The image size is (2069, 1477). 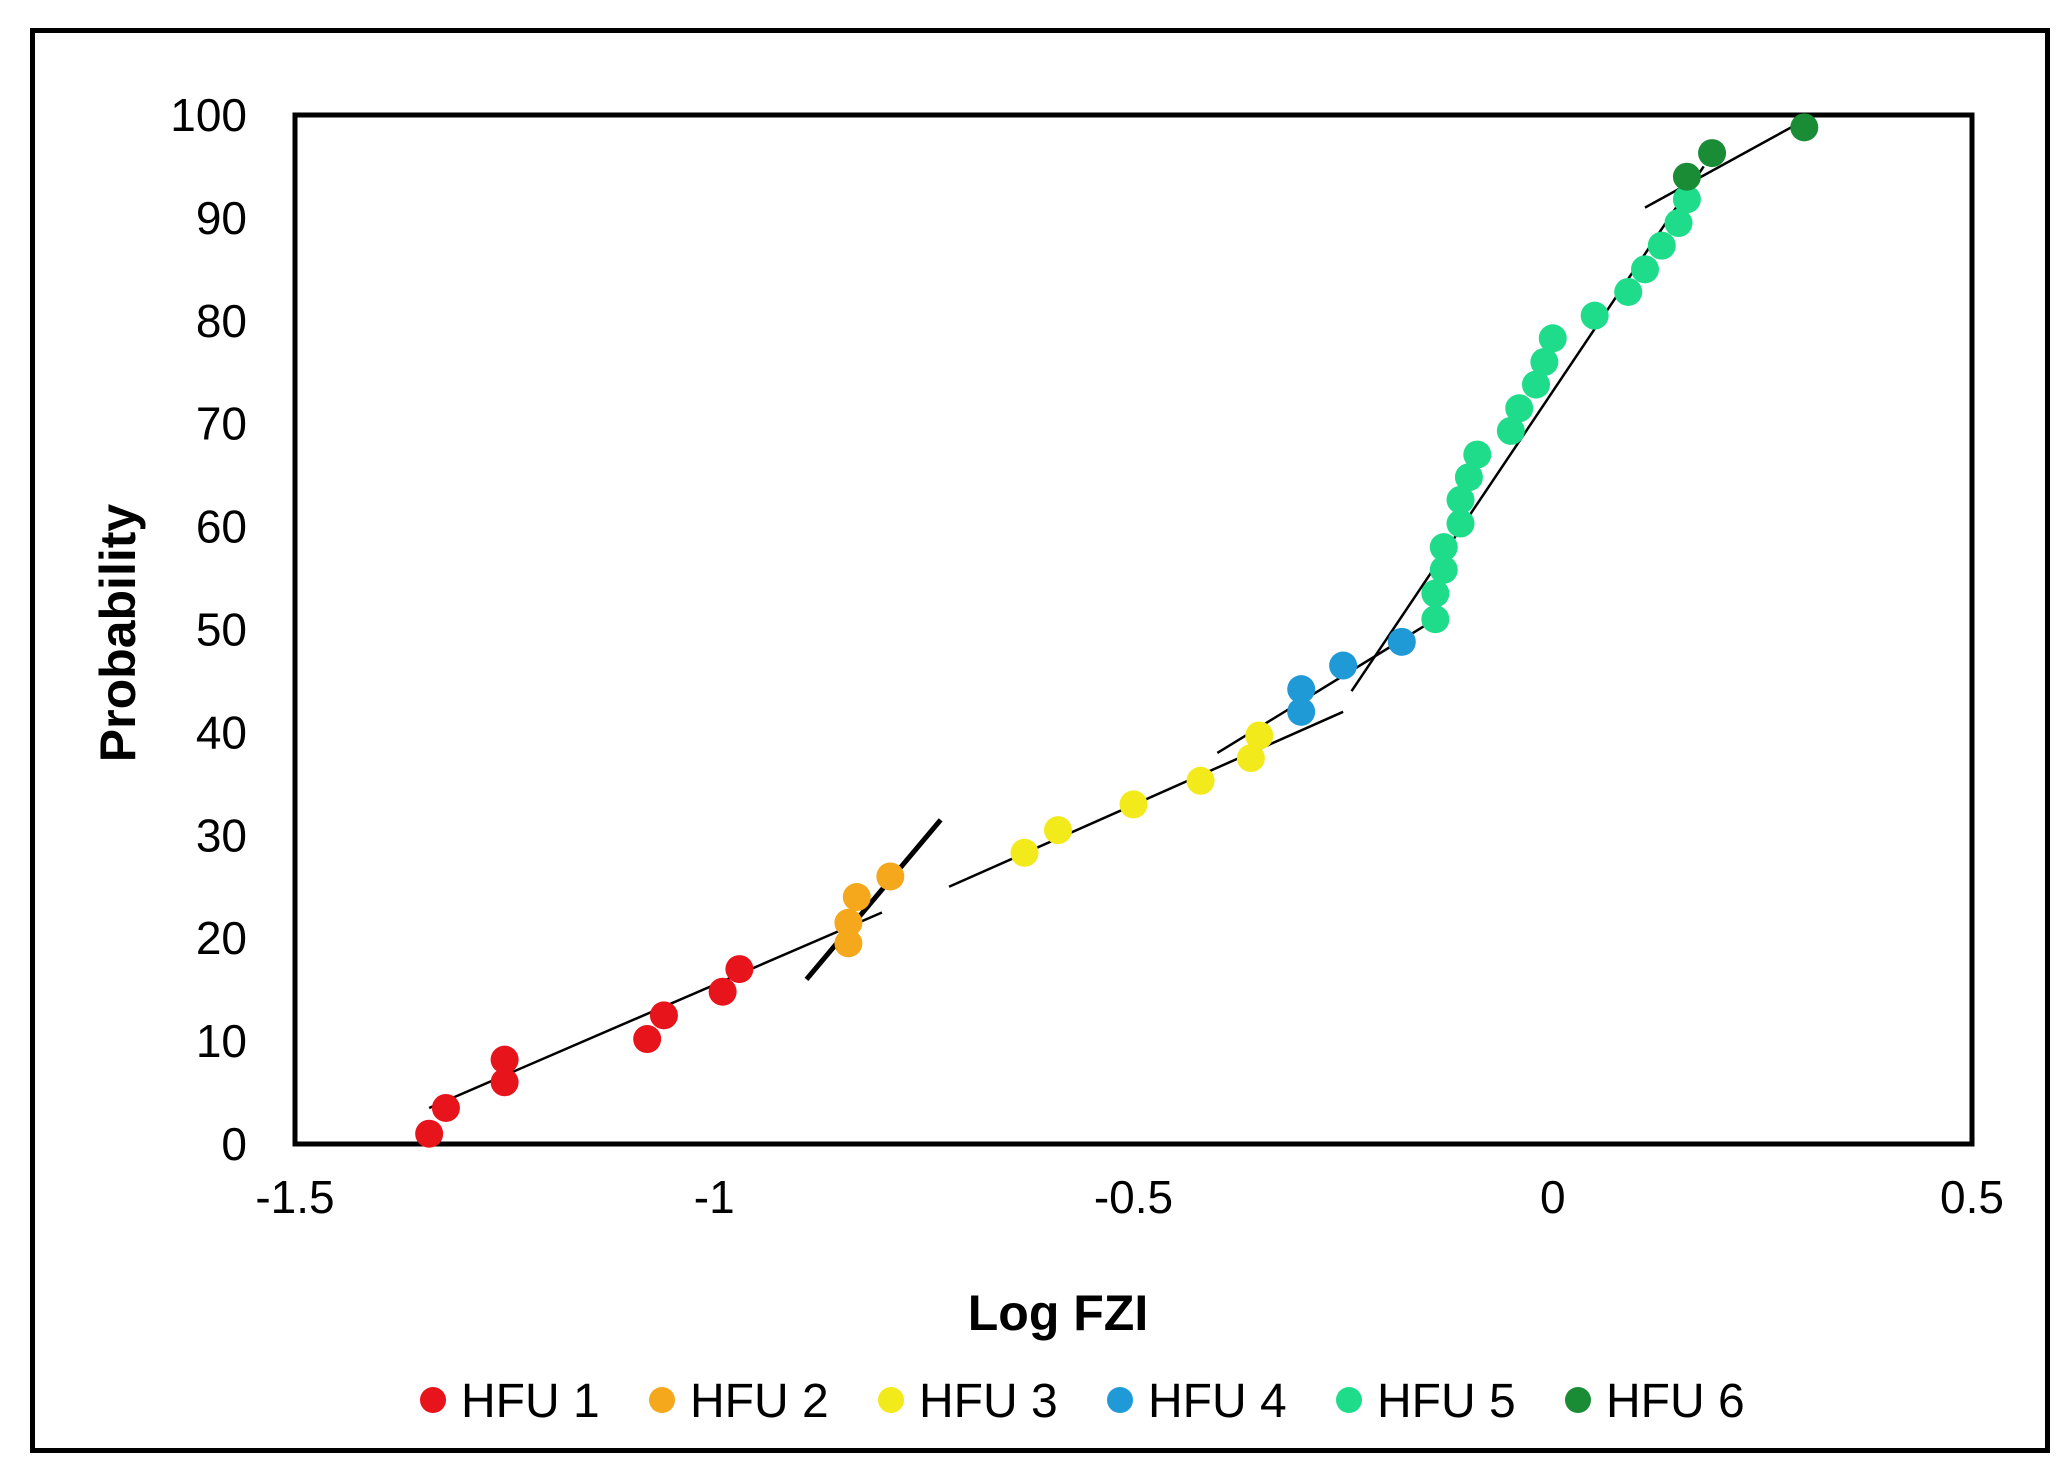 What do you see at coordinates (221, 424) in the screenshot?
I see `y-tick-label: 70` at bounding box center [221, 424].